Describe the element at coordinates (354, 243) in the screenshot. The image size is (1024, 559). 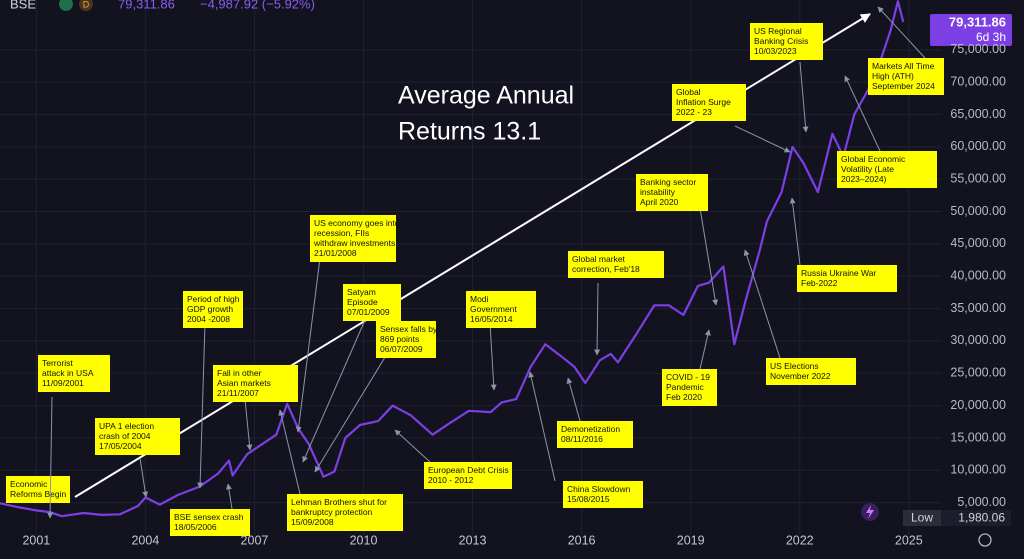
I see `annotation-text: withdraw investments` at that location.